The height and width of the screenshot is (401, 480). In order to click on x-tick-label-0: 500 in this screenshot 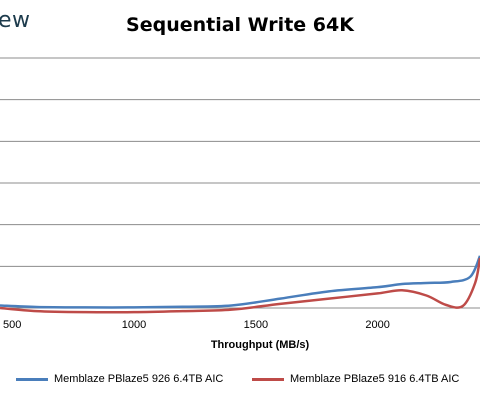, I will do `click(12, 325)`.